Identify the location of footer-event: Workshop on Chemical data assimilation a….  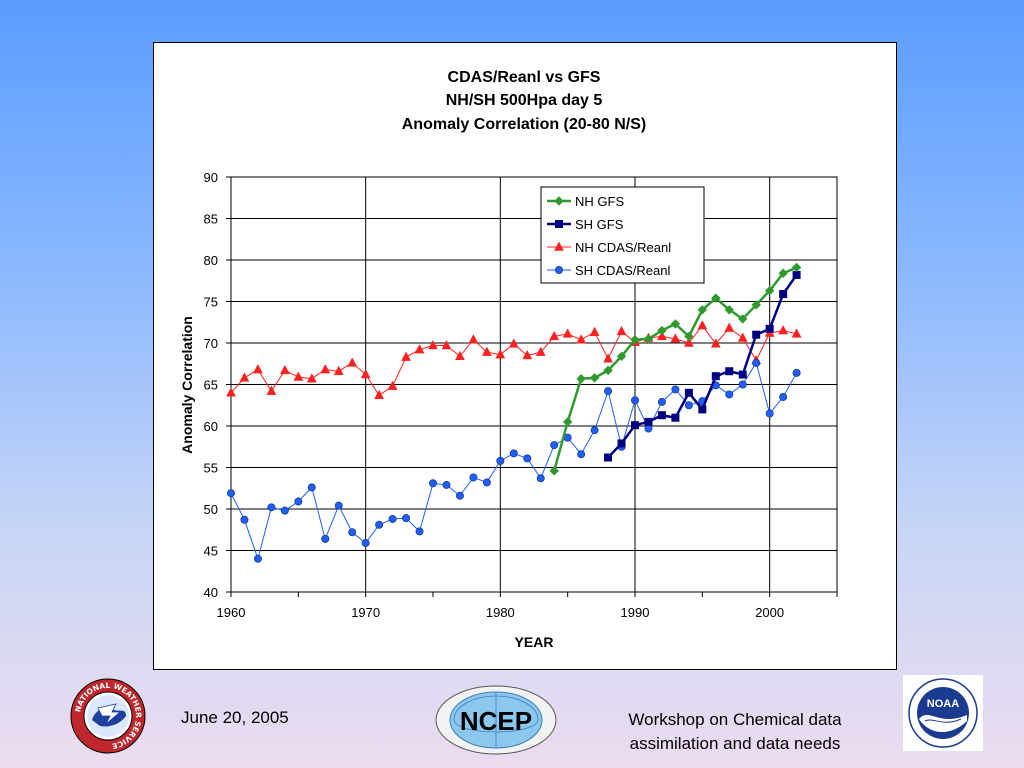
(735, 732).